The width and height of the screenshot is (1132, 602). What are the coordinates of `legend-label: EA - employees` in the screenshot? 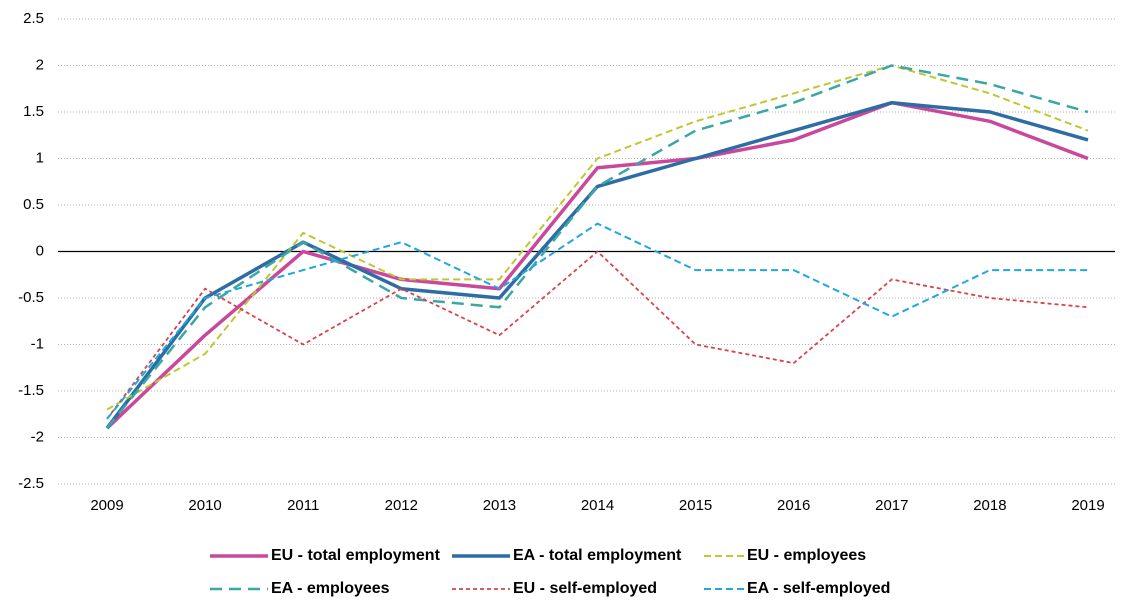 It's located at (330, 588).